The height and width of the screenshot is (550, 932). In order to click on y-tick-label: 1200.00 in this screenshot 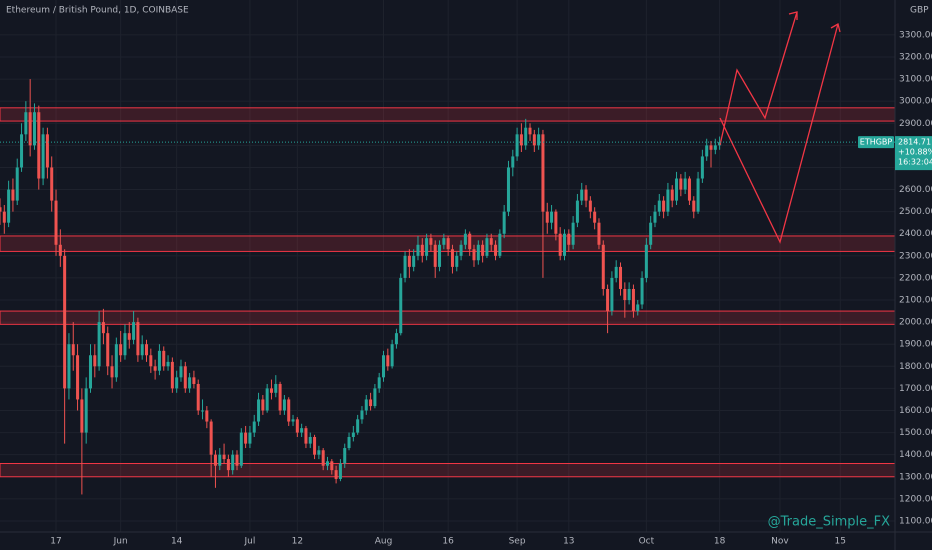, I will do `click(915, 499)`.